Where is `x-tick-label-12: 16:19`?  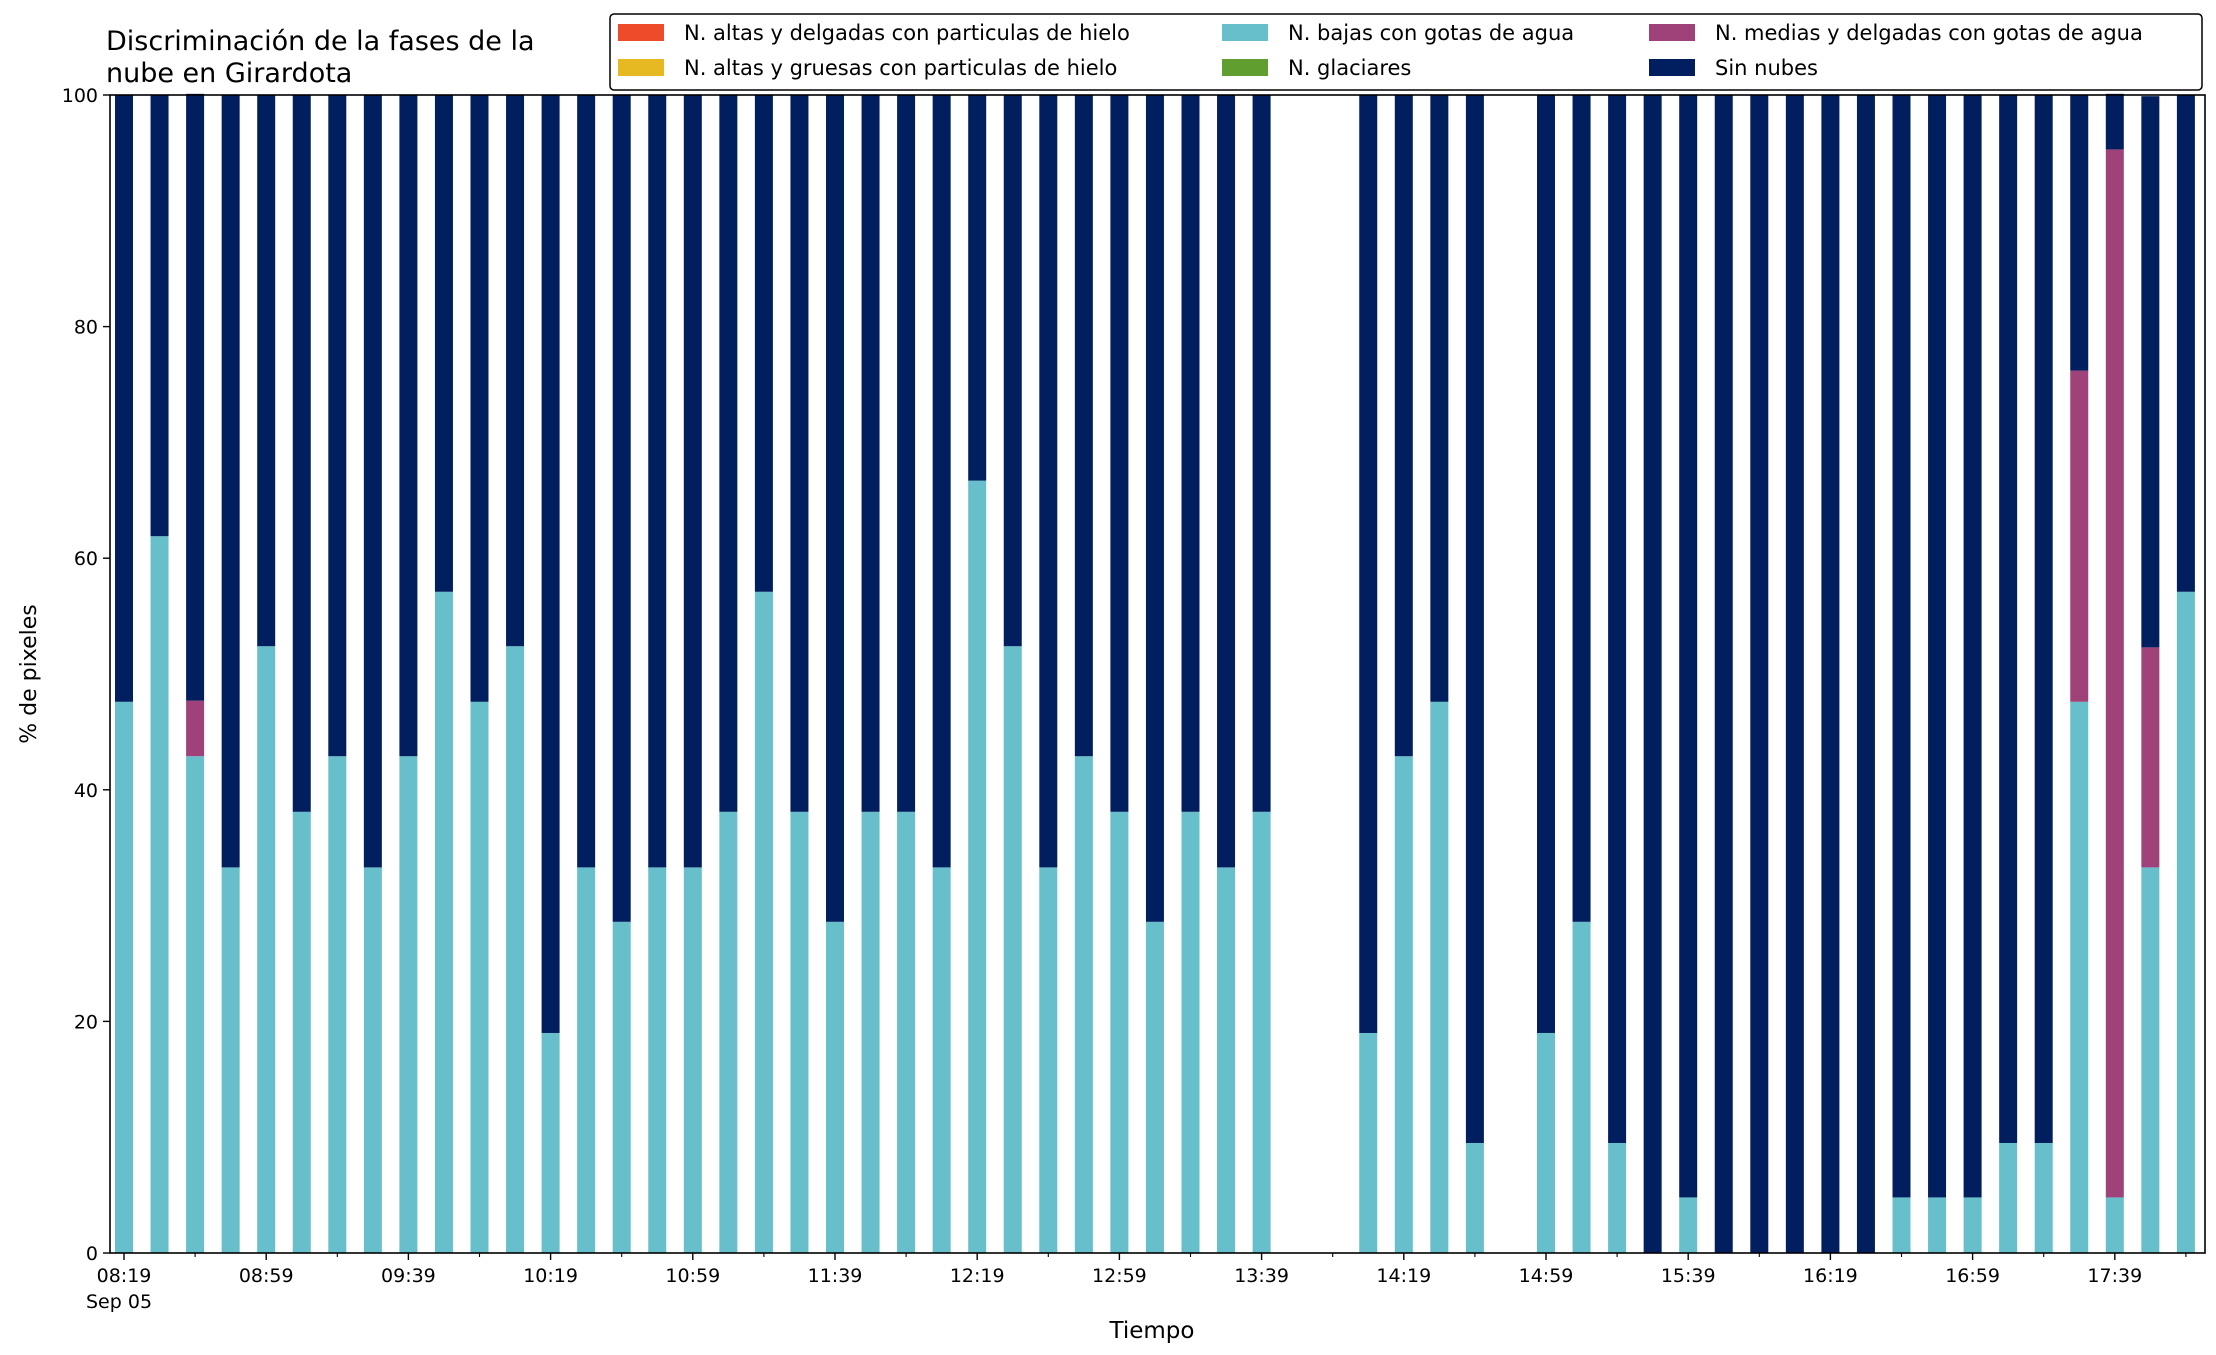
x-tick-label-12: 16:19 is located at coordinates (1830, 1276).